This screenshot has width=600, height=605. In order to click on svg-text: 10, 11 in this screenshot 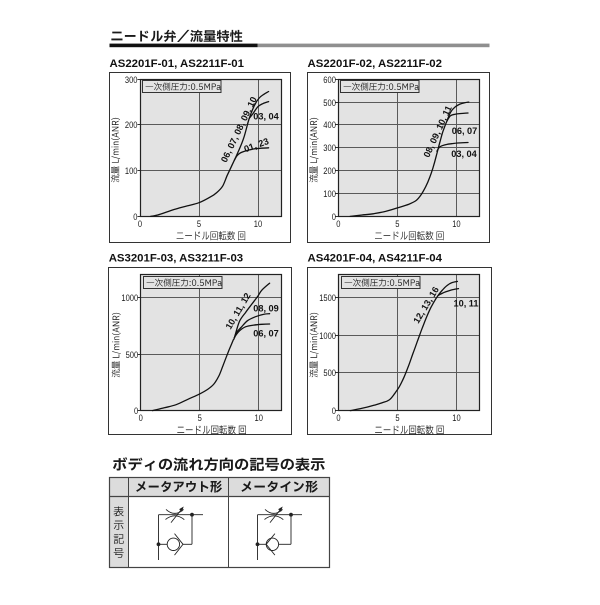, I will do `click(465, 303)`.